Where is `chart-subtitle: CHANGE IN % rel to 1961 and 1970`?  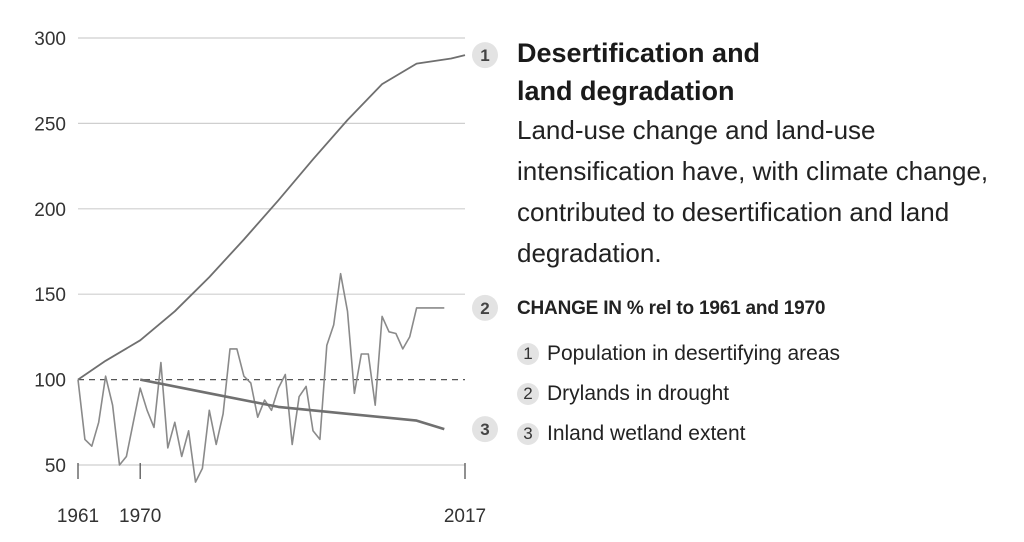
chart-subtitle: CHANGE IN % rel to 1961 and 1970 is located at coordinates (671, 308).